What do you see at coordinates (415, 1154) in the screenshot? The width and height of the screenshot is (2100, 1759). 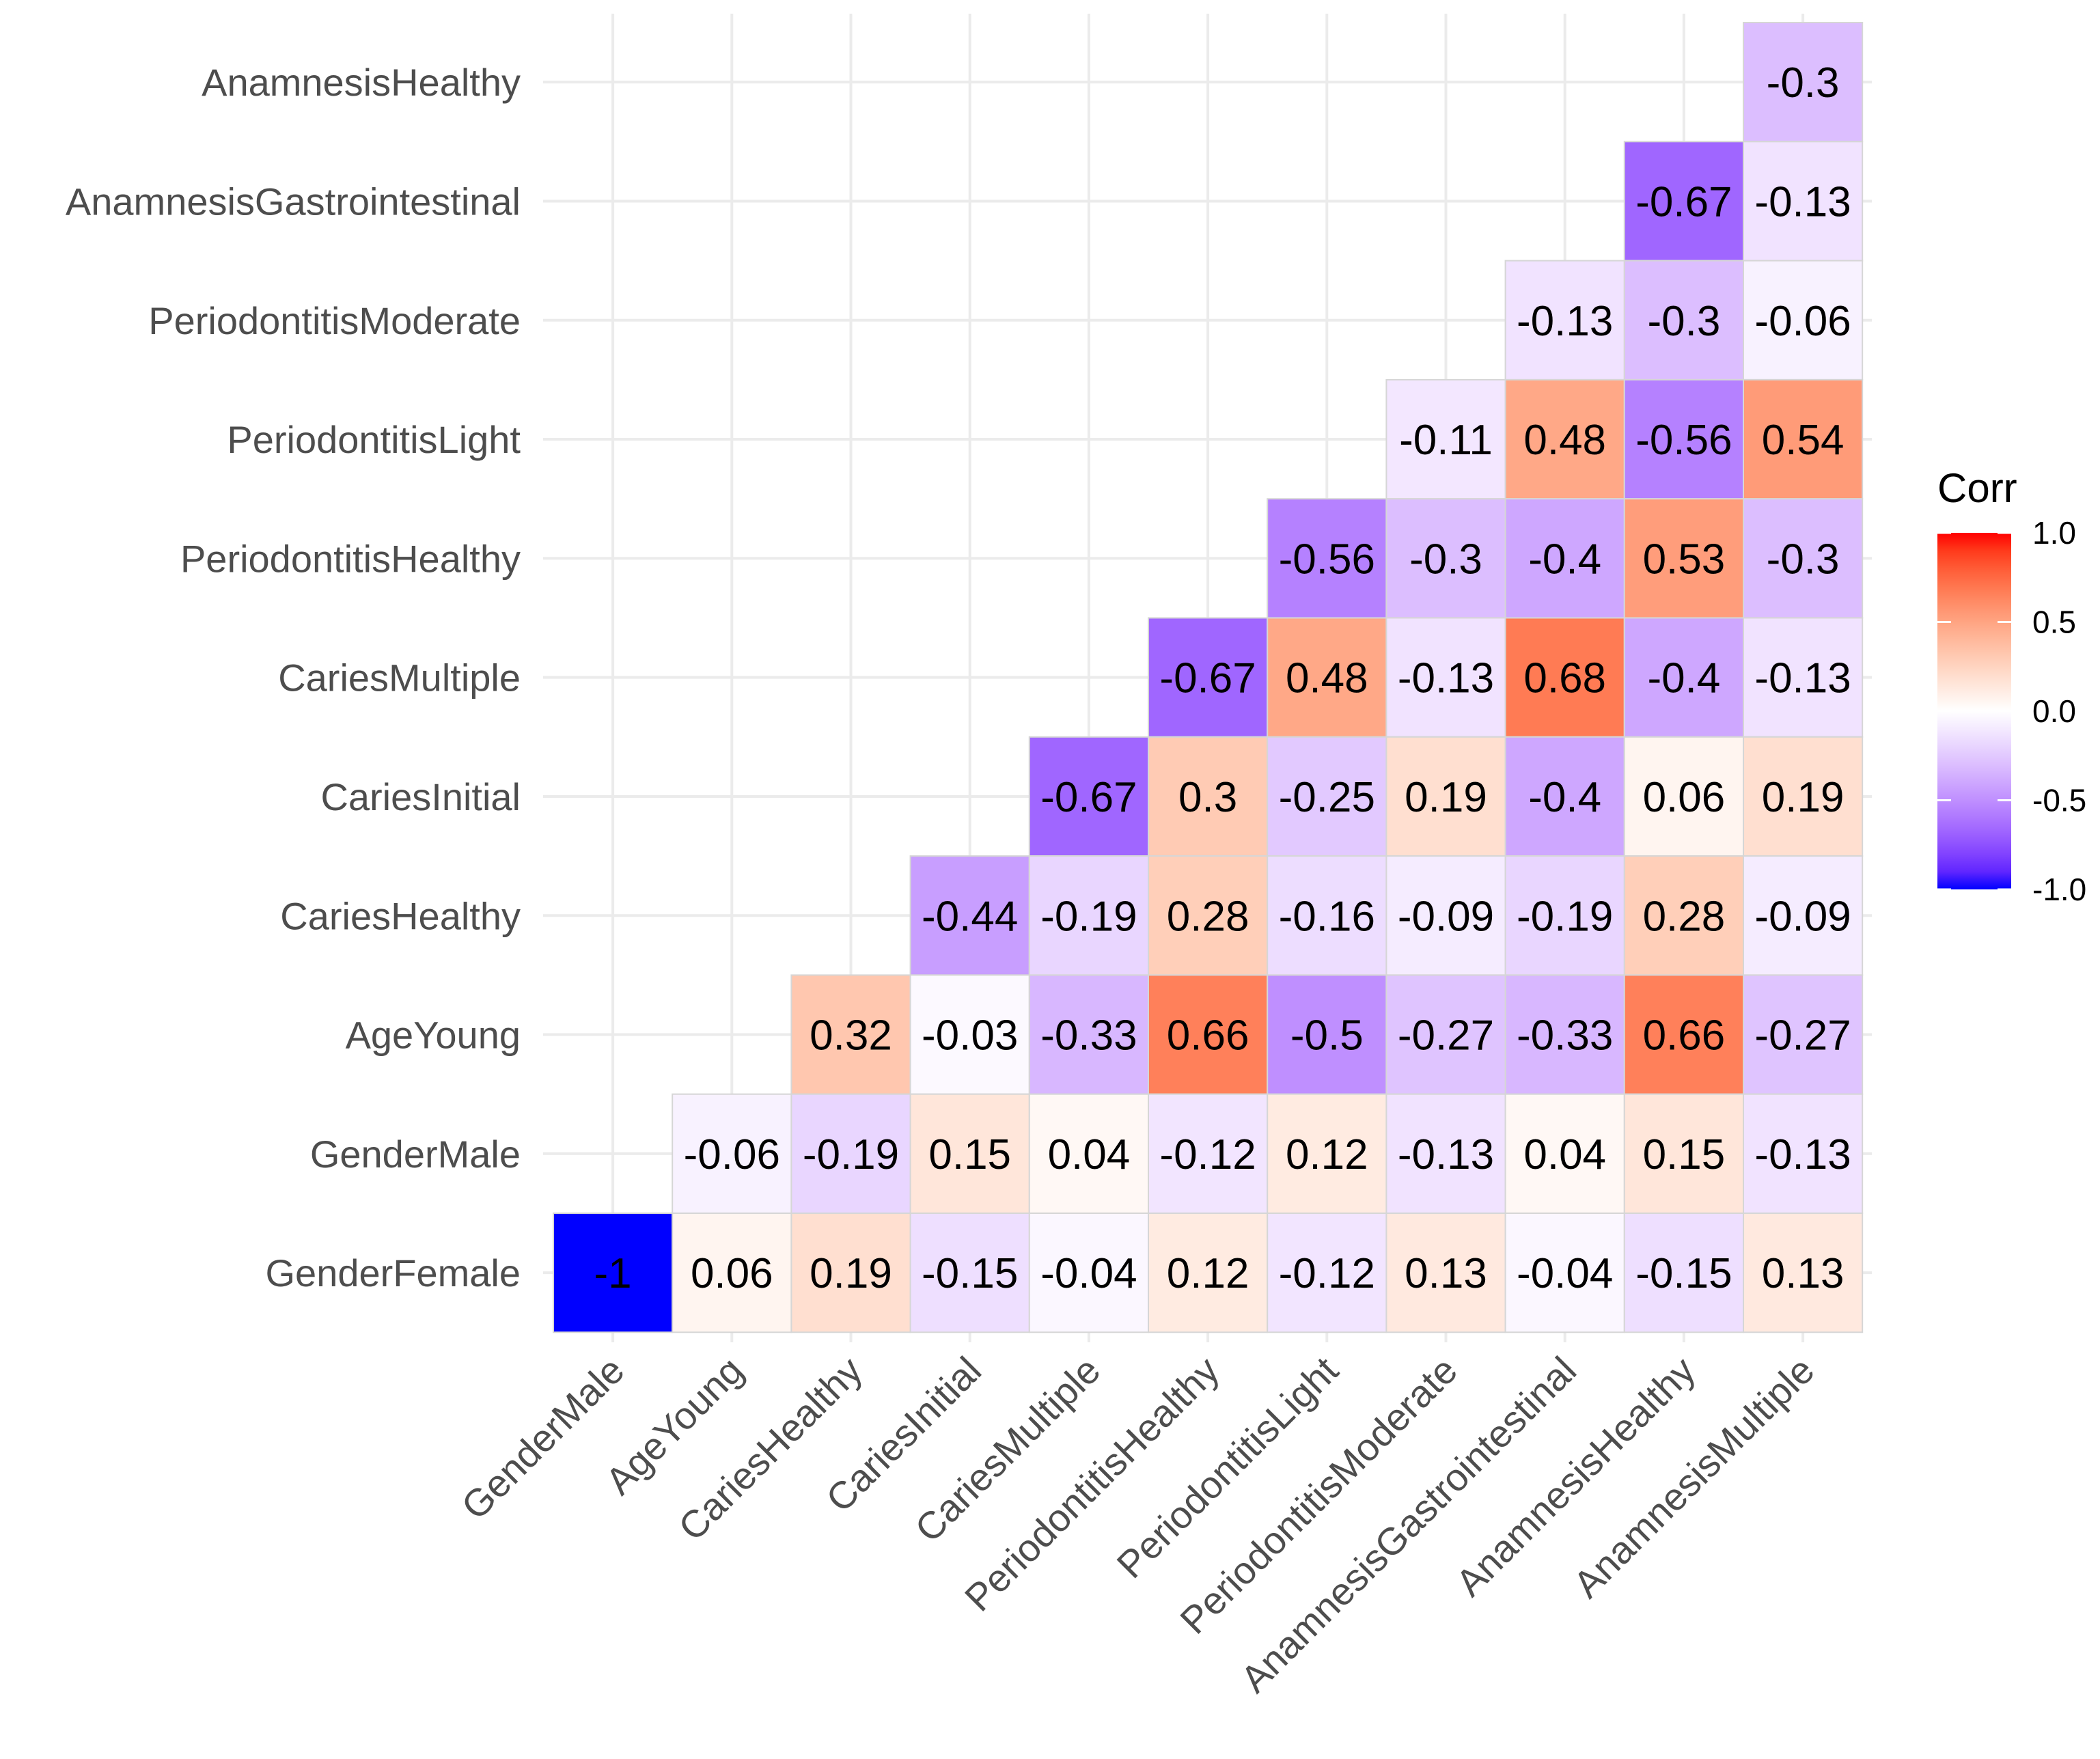 I see `y-tick-label: GenderMale` at bounding box center [415, 1154].